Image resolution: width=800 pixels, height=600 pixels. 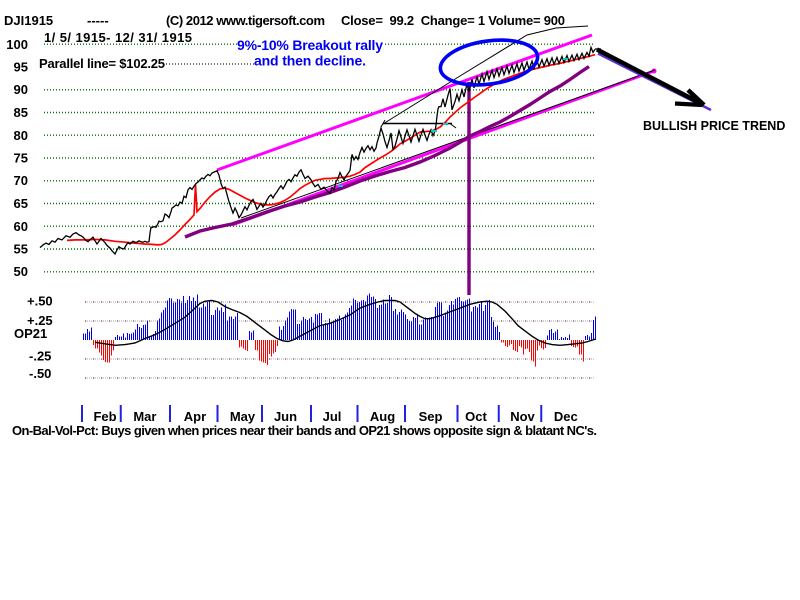 I want to click on svg-text: 75, so click(x=21, y=158).